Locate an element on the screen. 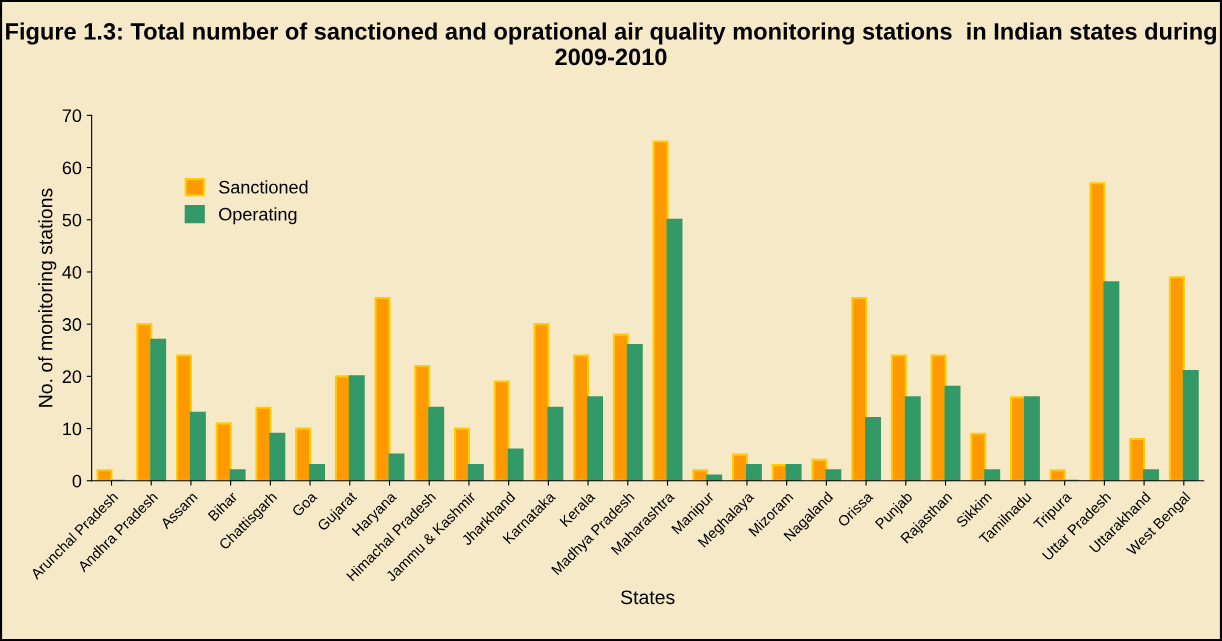  x-axis-title: States is located at coordinates (647, 597).